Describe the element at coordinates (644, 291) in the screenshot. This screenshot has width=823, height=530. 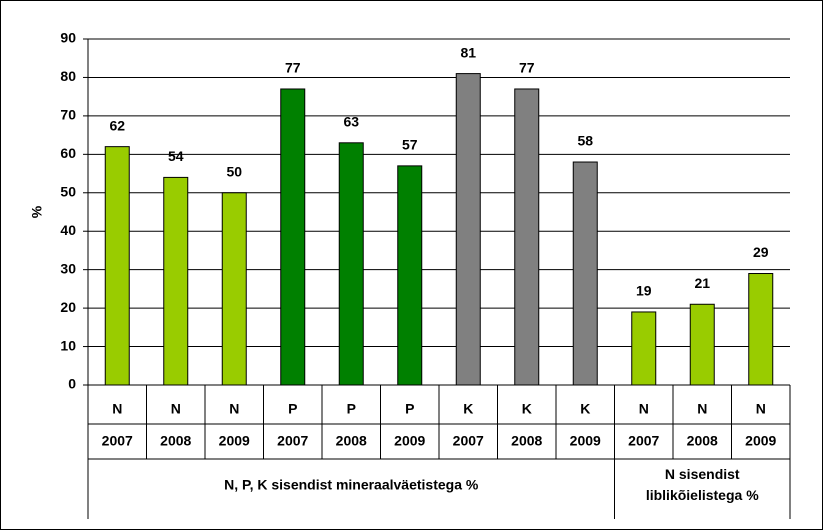
I see `data-label: 19` at that location.